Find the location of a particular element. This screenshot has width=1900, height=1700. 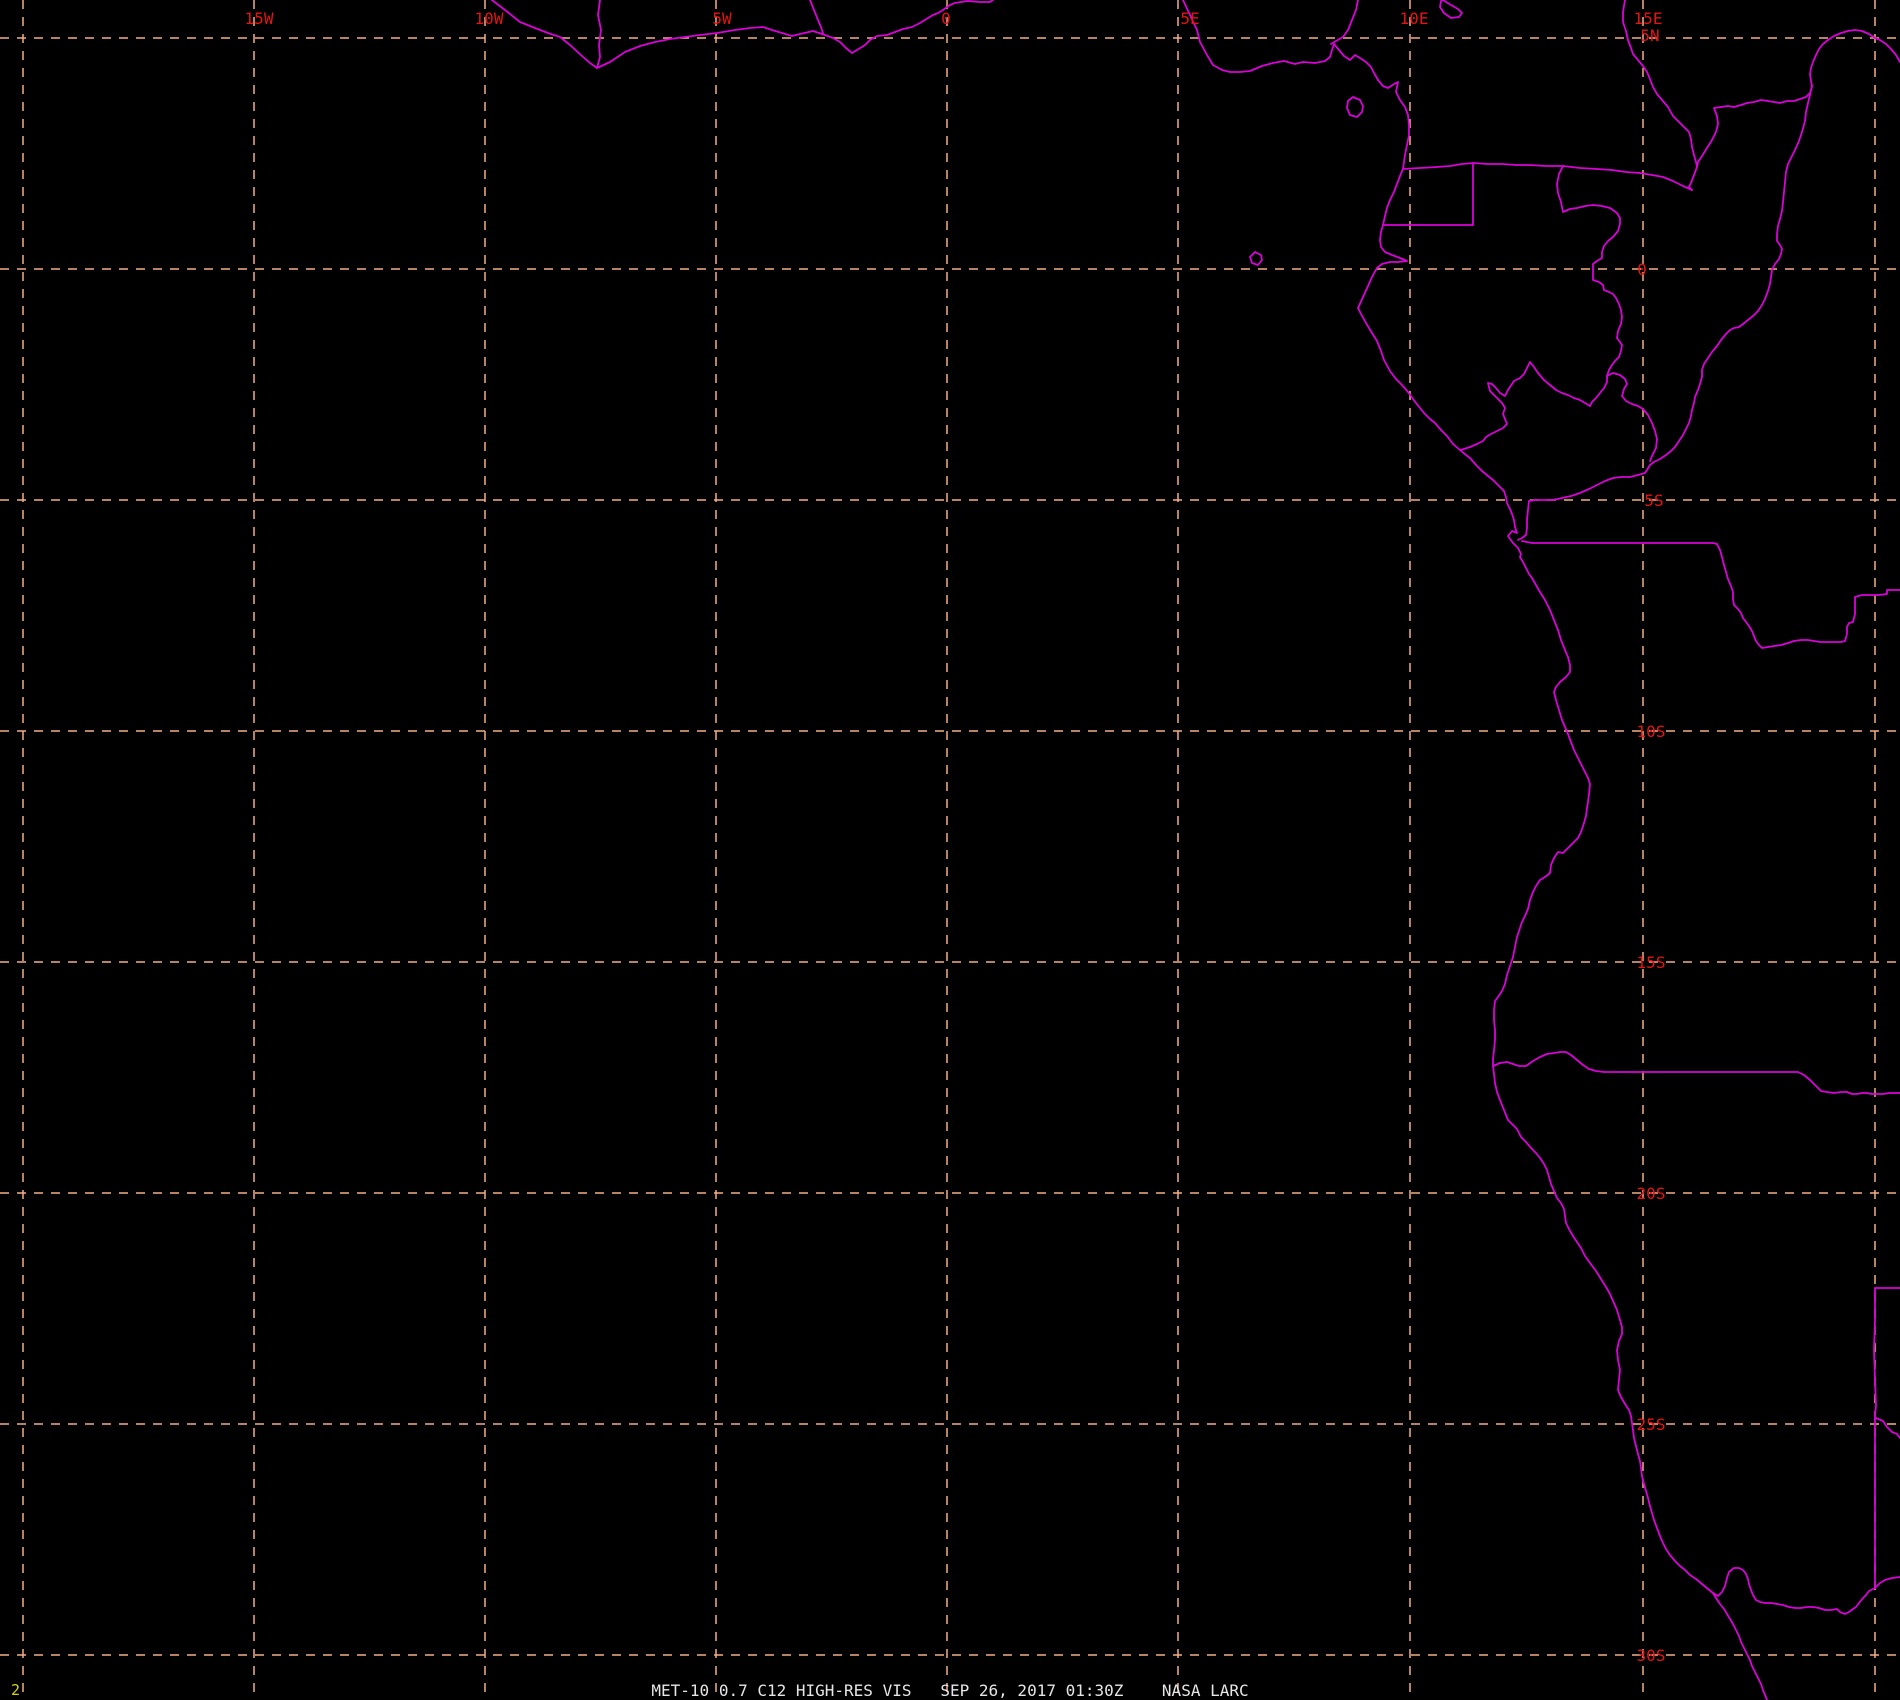

border-cameroon-south-chain is located at coordinates (1547, 176).